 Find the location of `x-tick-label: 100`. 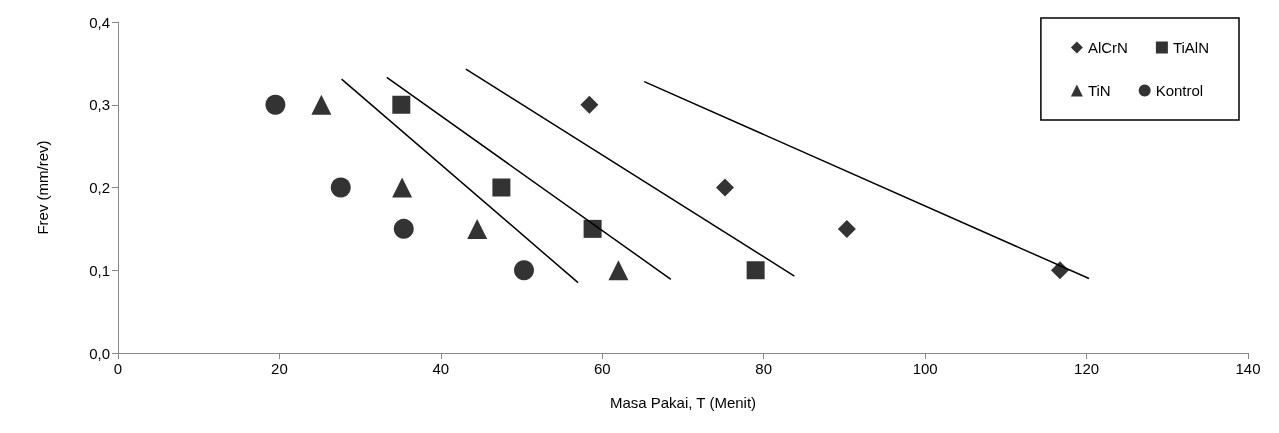

x-tick-label: 100 is located at coordinates (925, 368).